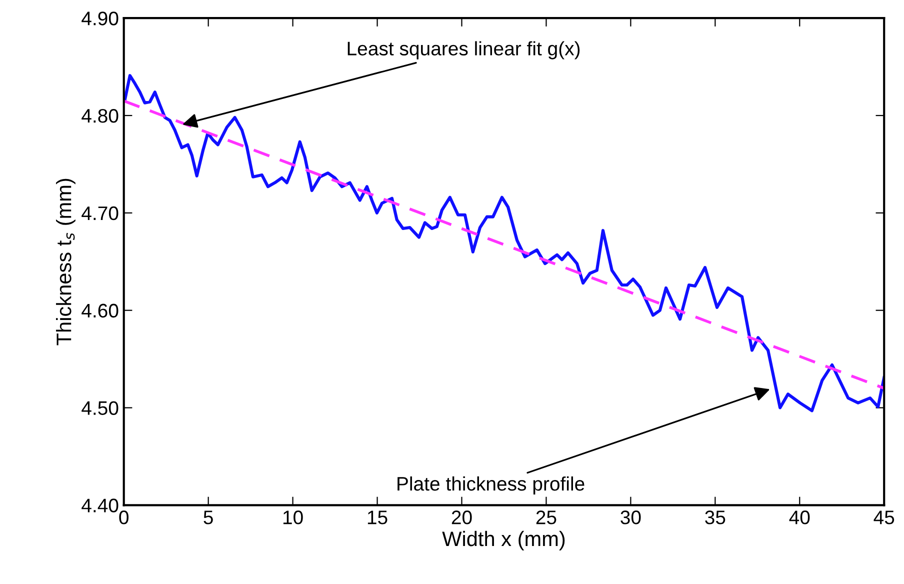 Image resolution: width=904 pixels, height=584 pixels. What do you see at coordinates (464, 50) in the screenshot?
I see `annotation: Least squares linear fit g(x)` at bounding box center [464, 50].